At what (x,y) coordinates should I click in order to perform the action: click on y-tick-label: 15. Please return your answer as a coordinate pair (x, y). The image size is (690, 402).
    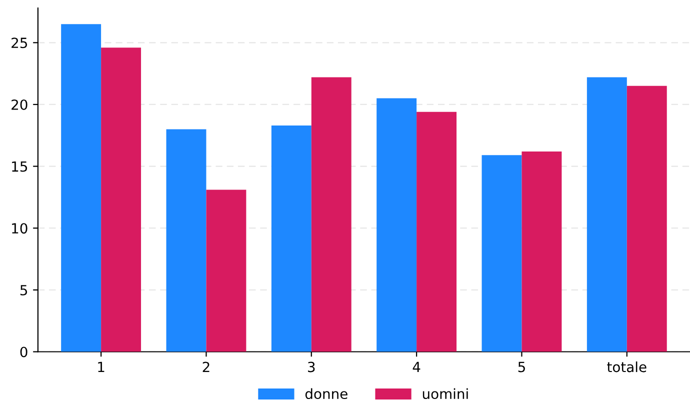
    Looking at the image, I should click on (20, 166).